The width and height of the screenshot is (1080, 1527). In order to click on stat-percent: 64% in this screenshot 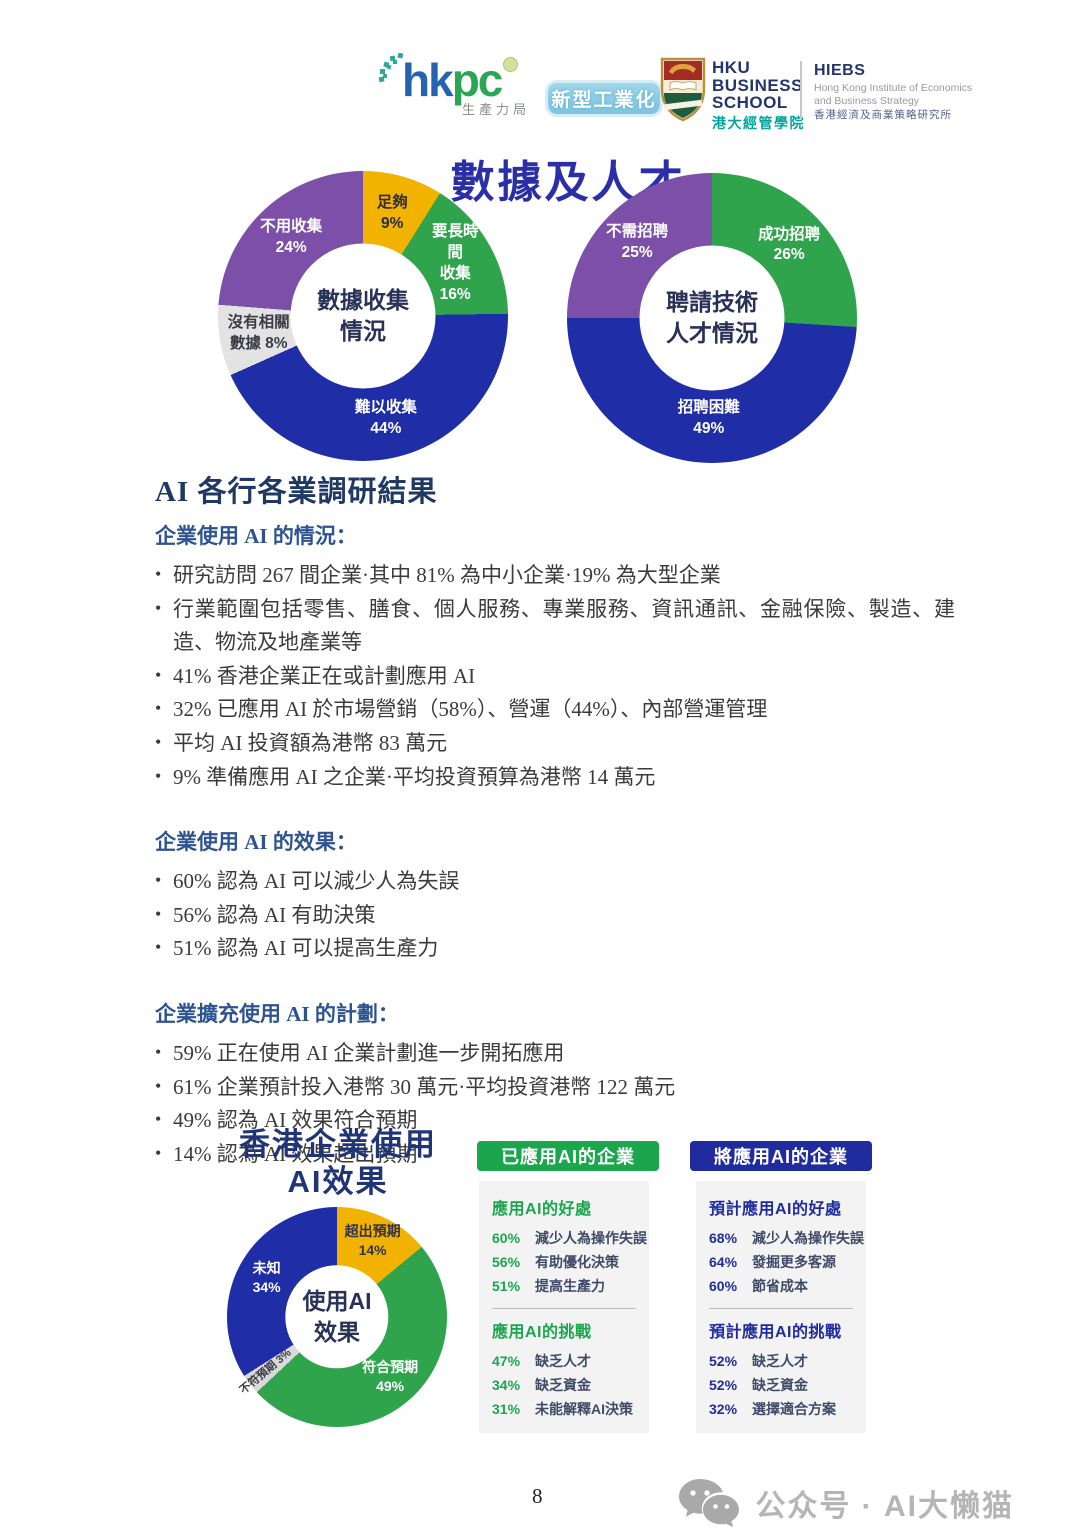, I will do `click(723, 1262)`.